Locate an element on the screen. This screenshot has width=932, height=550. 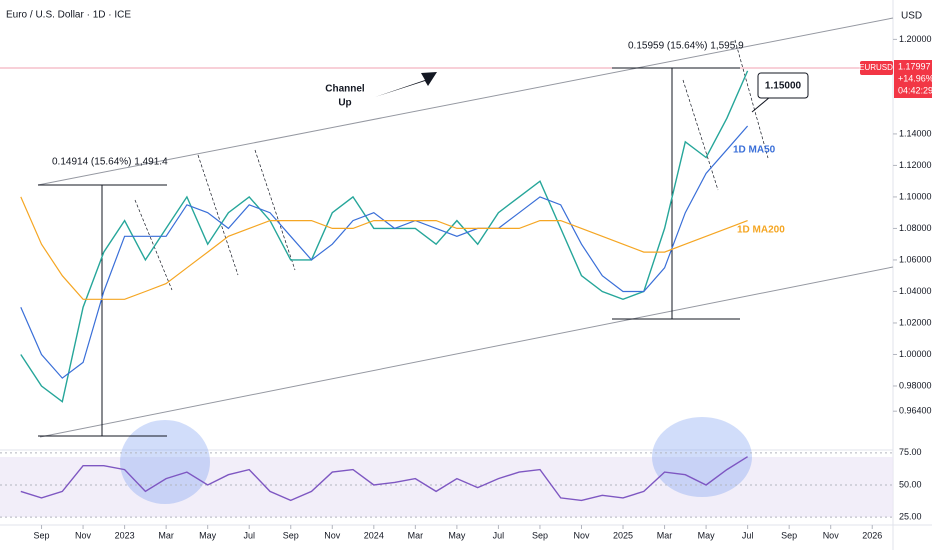
ma50-label: 1D MA50 is located at coordinates (754, 150).